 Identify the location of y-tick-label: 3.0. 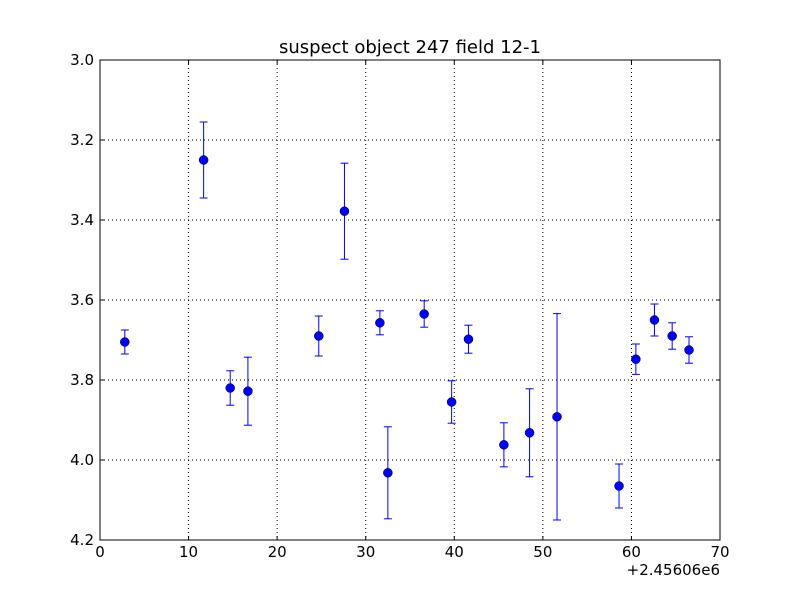
(82, 60).